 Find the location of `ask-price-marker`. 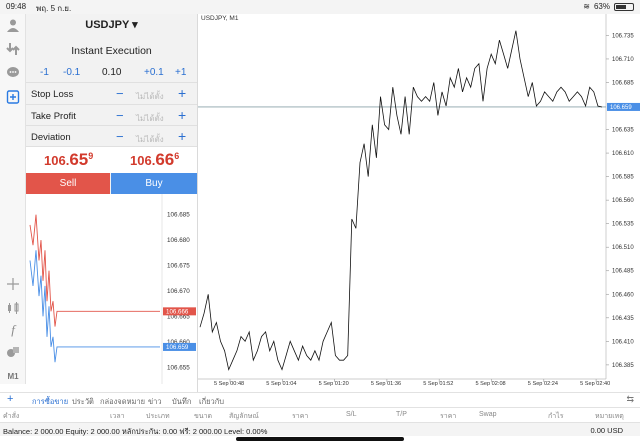

ask-price-marker is located at coordinates (179, 311).